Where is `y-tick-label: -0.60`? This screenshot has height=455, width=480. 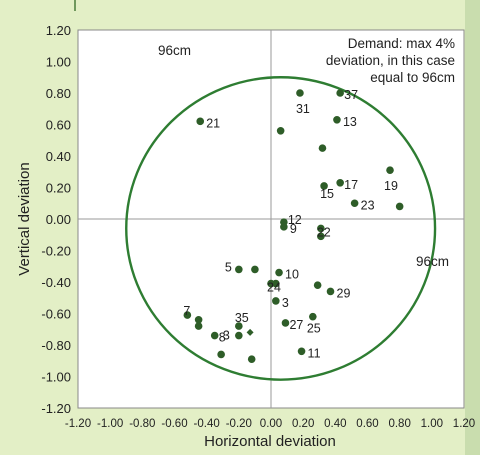 y-tick-label: -0.60 is located at coordinates (56, 314).